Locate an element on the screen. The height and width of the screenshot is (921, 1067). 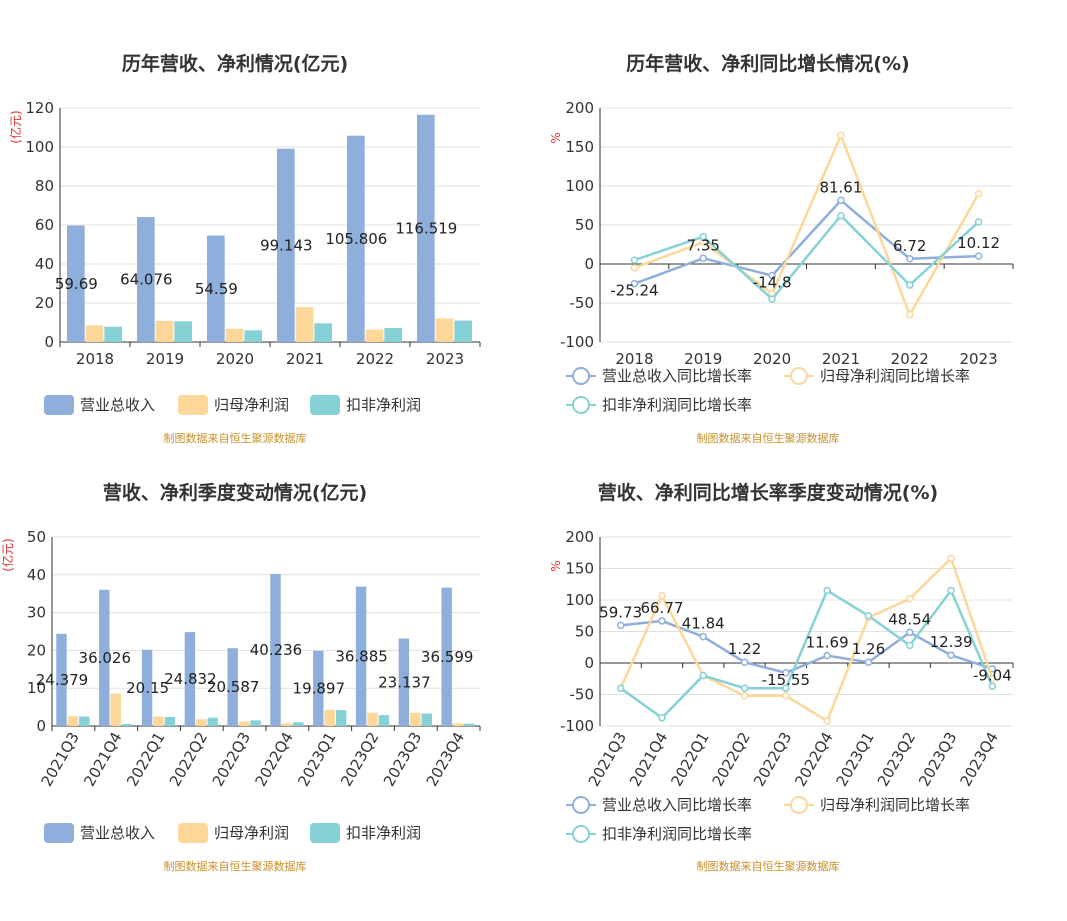
quarter-growth-y-tick-label: 50 is located at coordinates (584, 632).